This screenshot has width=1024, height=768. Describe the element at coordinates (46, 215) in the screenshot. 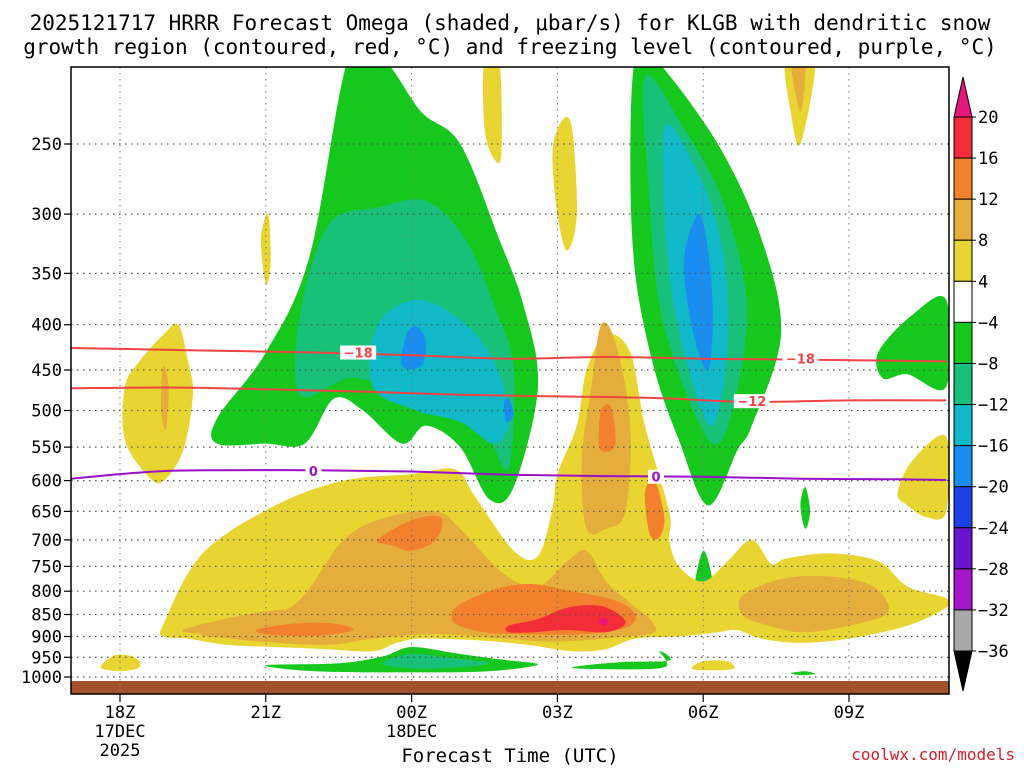

I see `y-tick-label-300: 300` at that location.